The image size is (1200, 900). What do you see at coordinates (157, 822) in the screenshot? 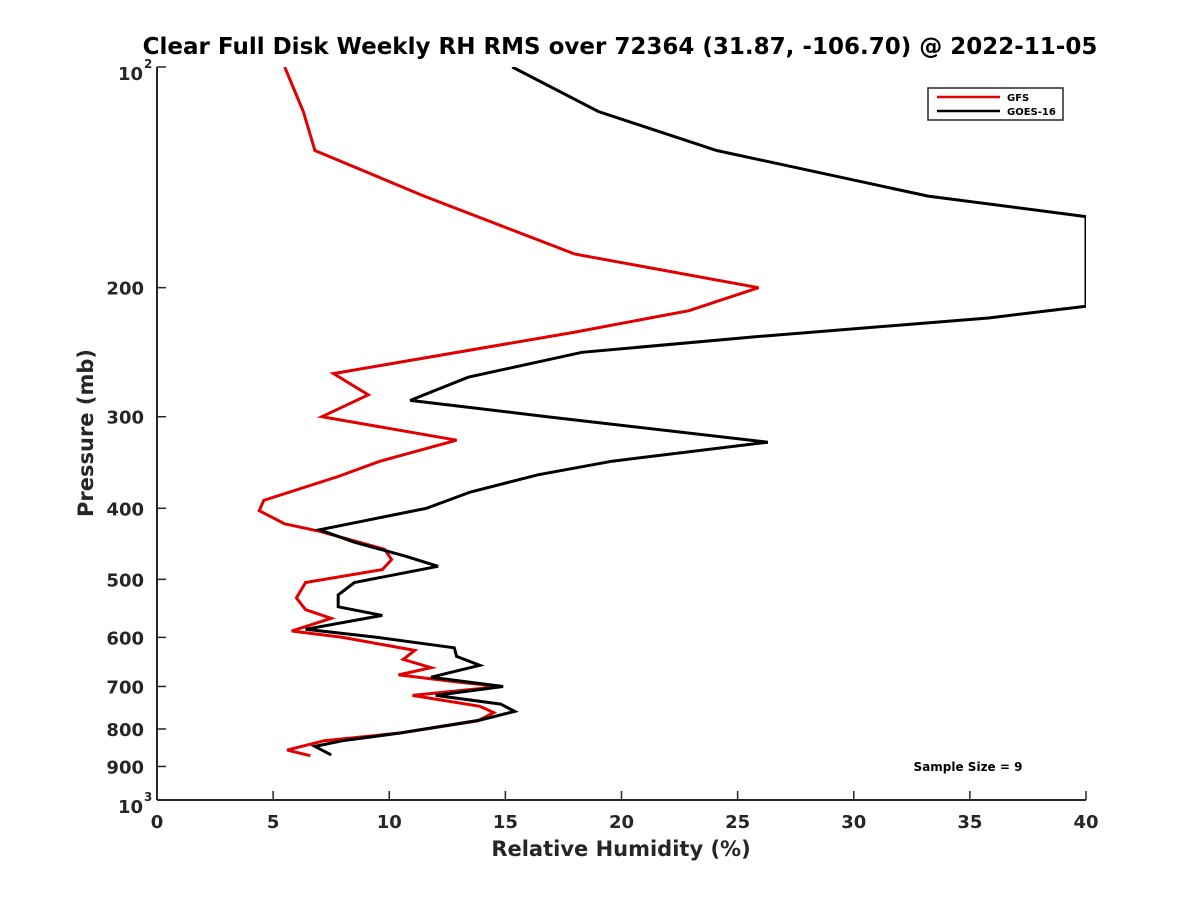
I see `x-tick-label: 0` at bounding box center [157, 822].